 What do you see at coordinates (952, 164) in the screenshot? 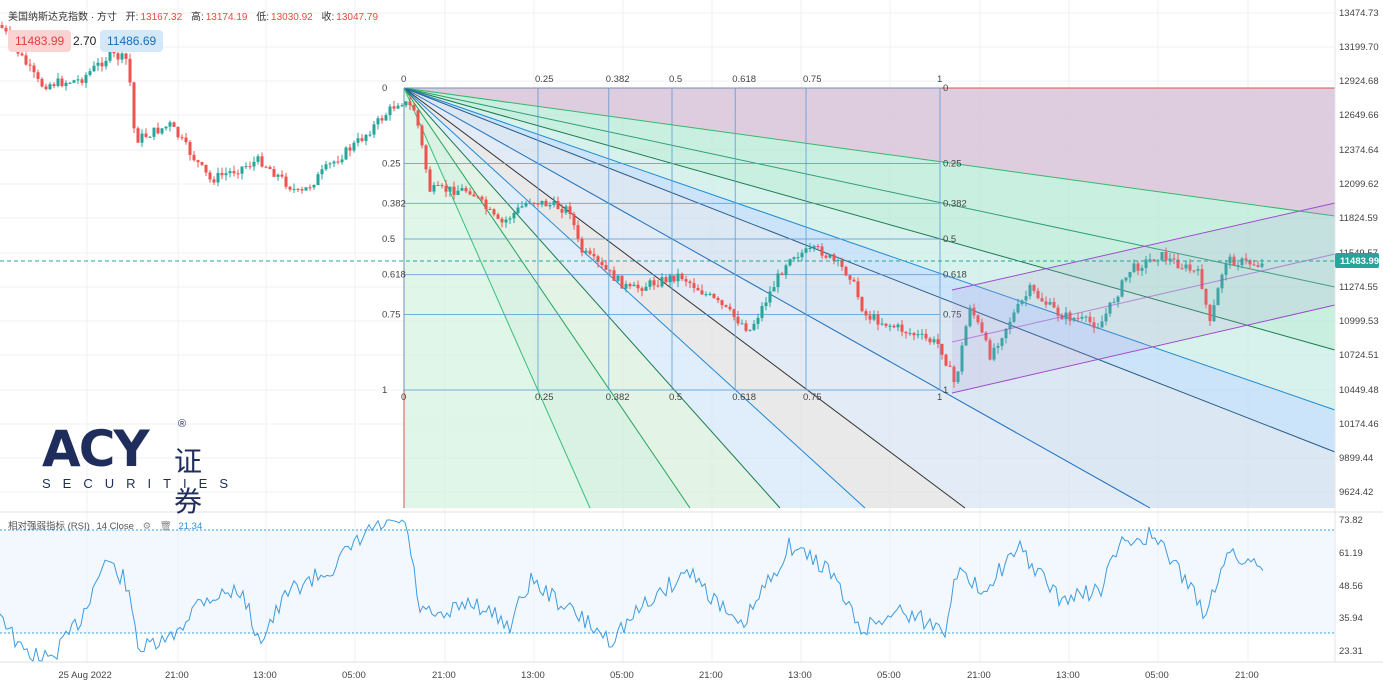
I see `fib-level-label-right: 0.25` at bounding box center [952, 164].